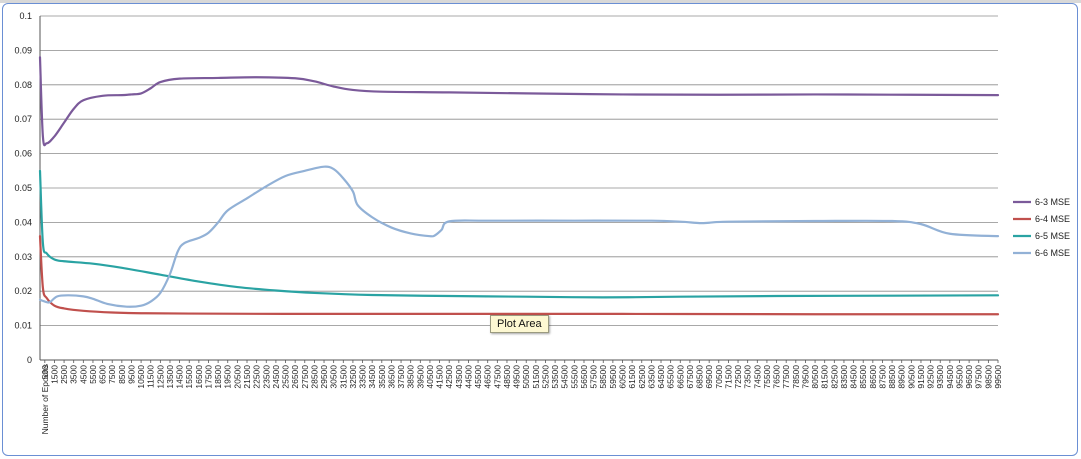 This screenshot has width=1081, height=459. Describe the element at coordinates (690, 377) in the screenshot. I see `x-tick-label: 67500` at that location.